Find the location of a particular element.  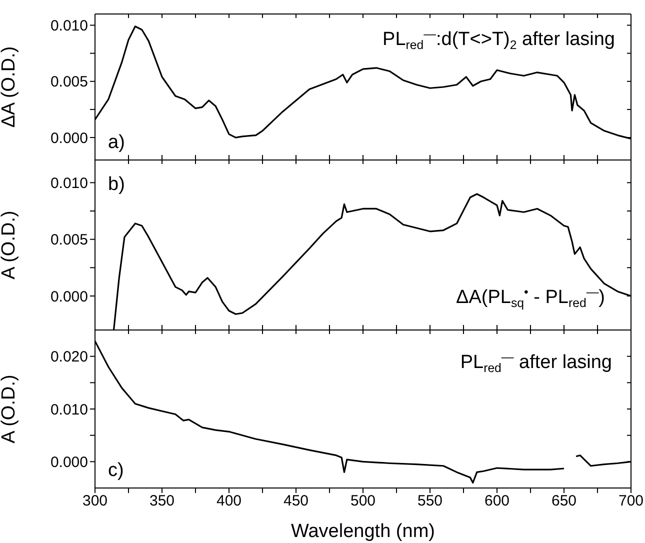

x-tick-label: 450 is located at coordinates (296, 501).